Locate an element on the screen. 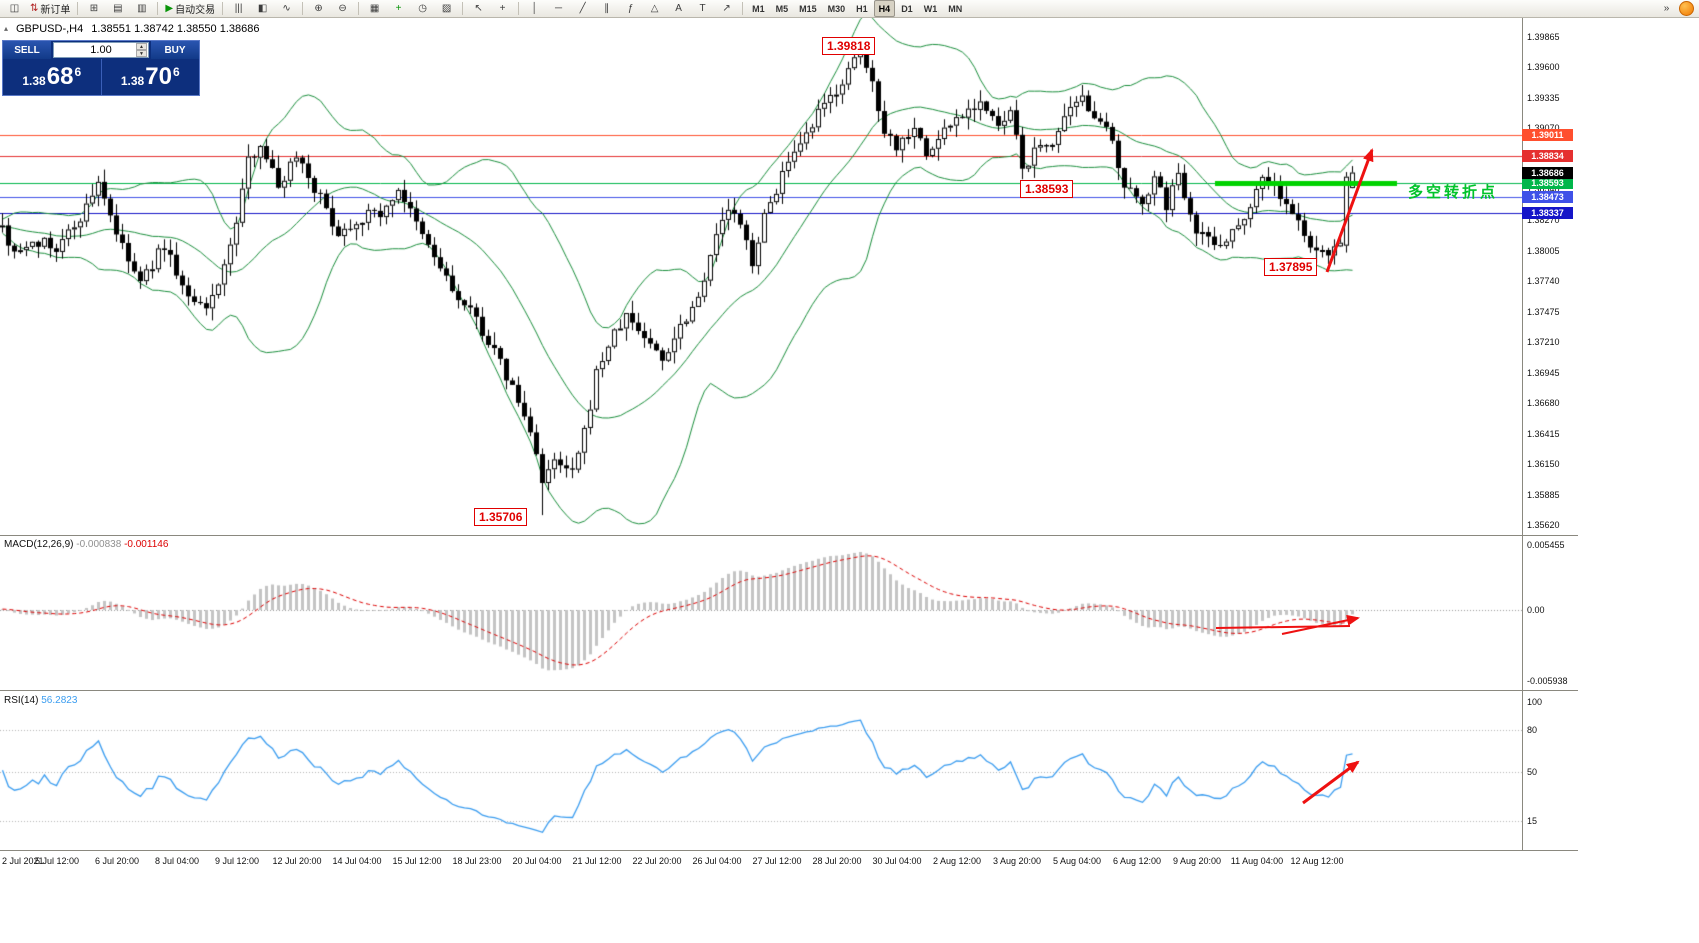 The image size is (1699, 943). timeframe-mn-button: MN is located at coordinates (955, 8).